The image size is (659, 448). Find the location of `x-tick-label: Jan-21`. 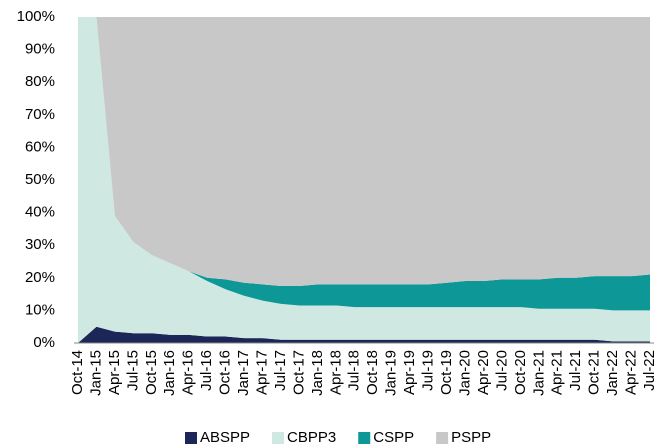

x-tick-label: Jan-21 is located at coordinates (538, 373).